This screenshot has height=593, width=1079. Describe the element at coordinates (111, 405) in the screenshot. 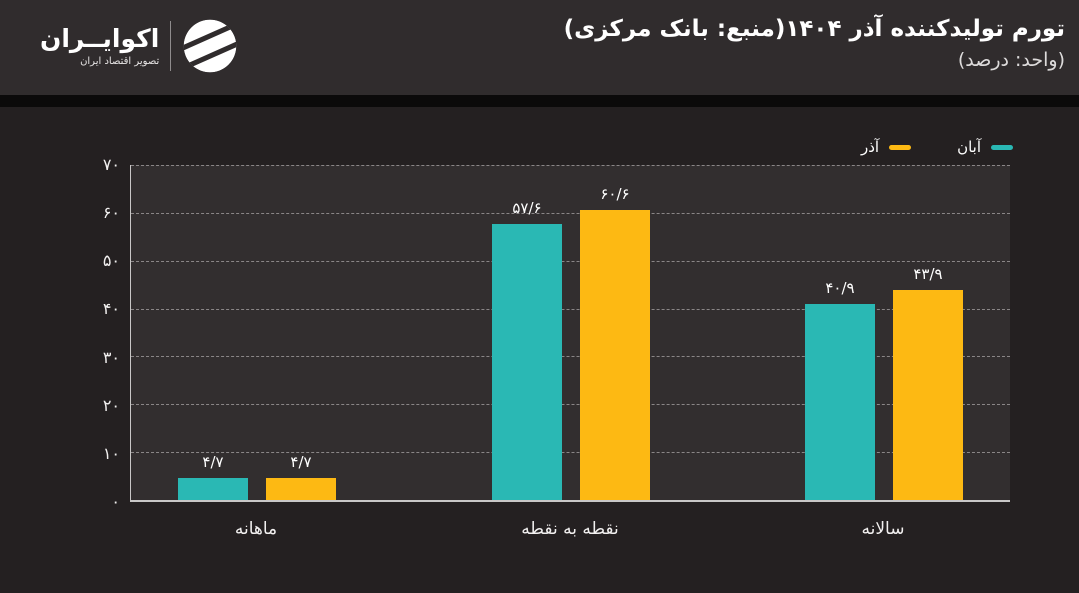

I see `y-tick-label: ۲۰` at that location.